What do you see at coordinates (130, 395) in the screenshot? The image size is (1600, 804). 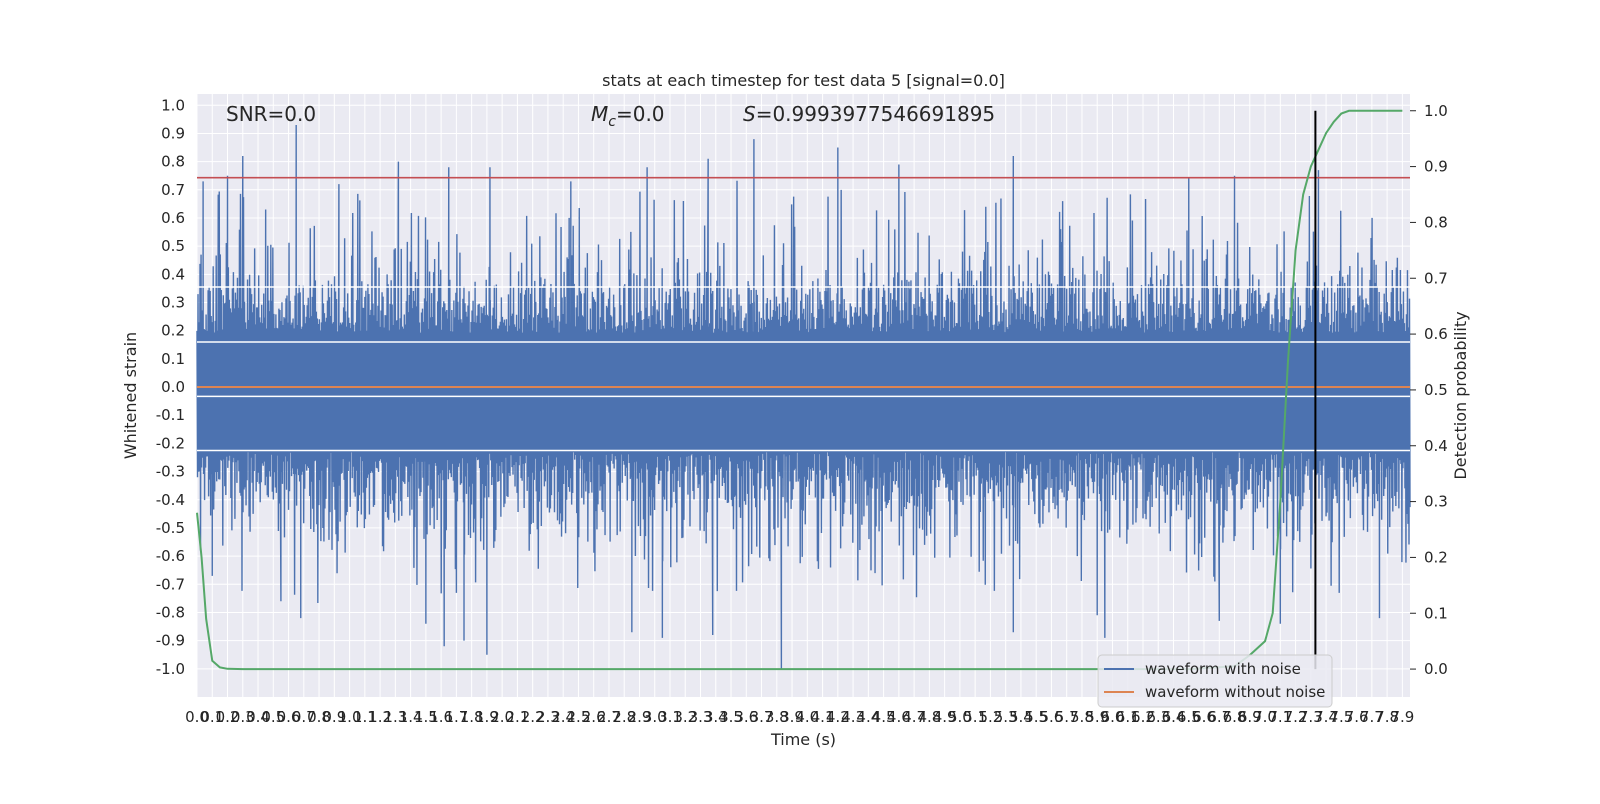 I see `y-axis-label: Whitened strain` at bounding box center [130, 395].